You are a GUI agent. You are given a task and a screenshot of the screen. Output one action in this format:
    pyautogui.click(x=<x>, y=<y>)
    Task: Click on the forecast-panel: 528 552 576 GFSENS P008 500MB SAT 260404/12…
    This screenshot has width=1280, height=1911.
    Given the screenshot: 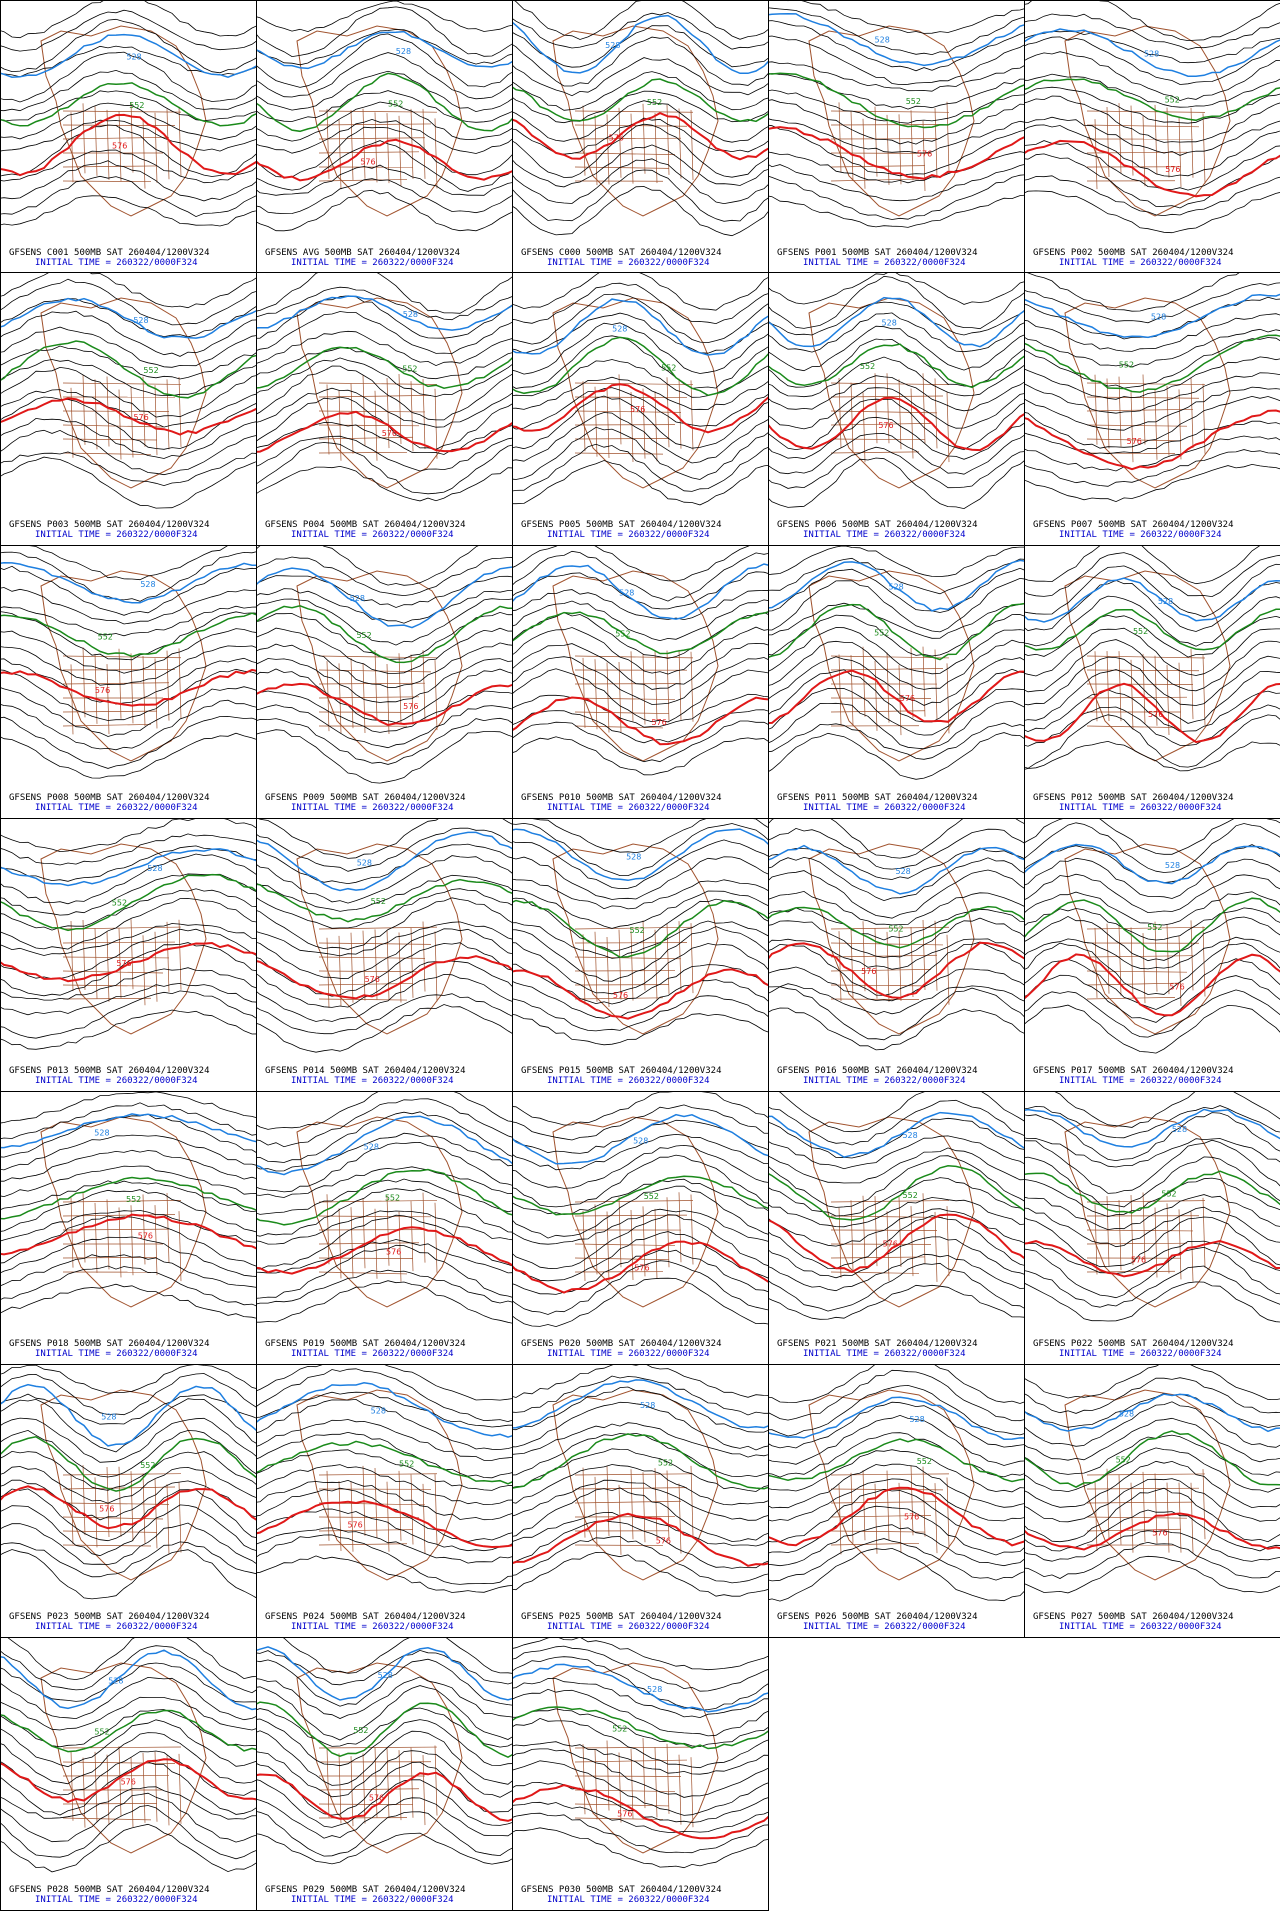 What is the action you would take?
    pyautogui.click(x=128, y=682)
    